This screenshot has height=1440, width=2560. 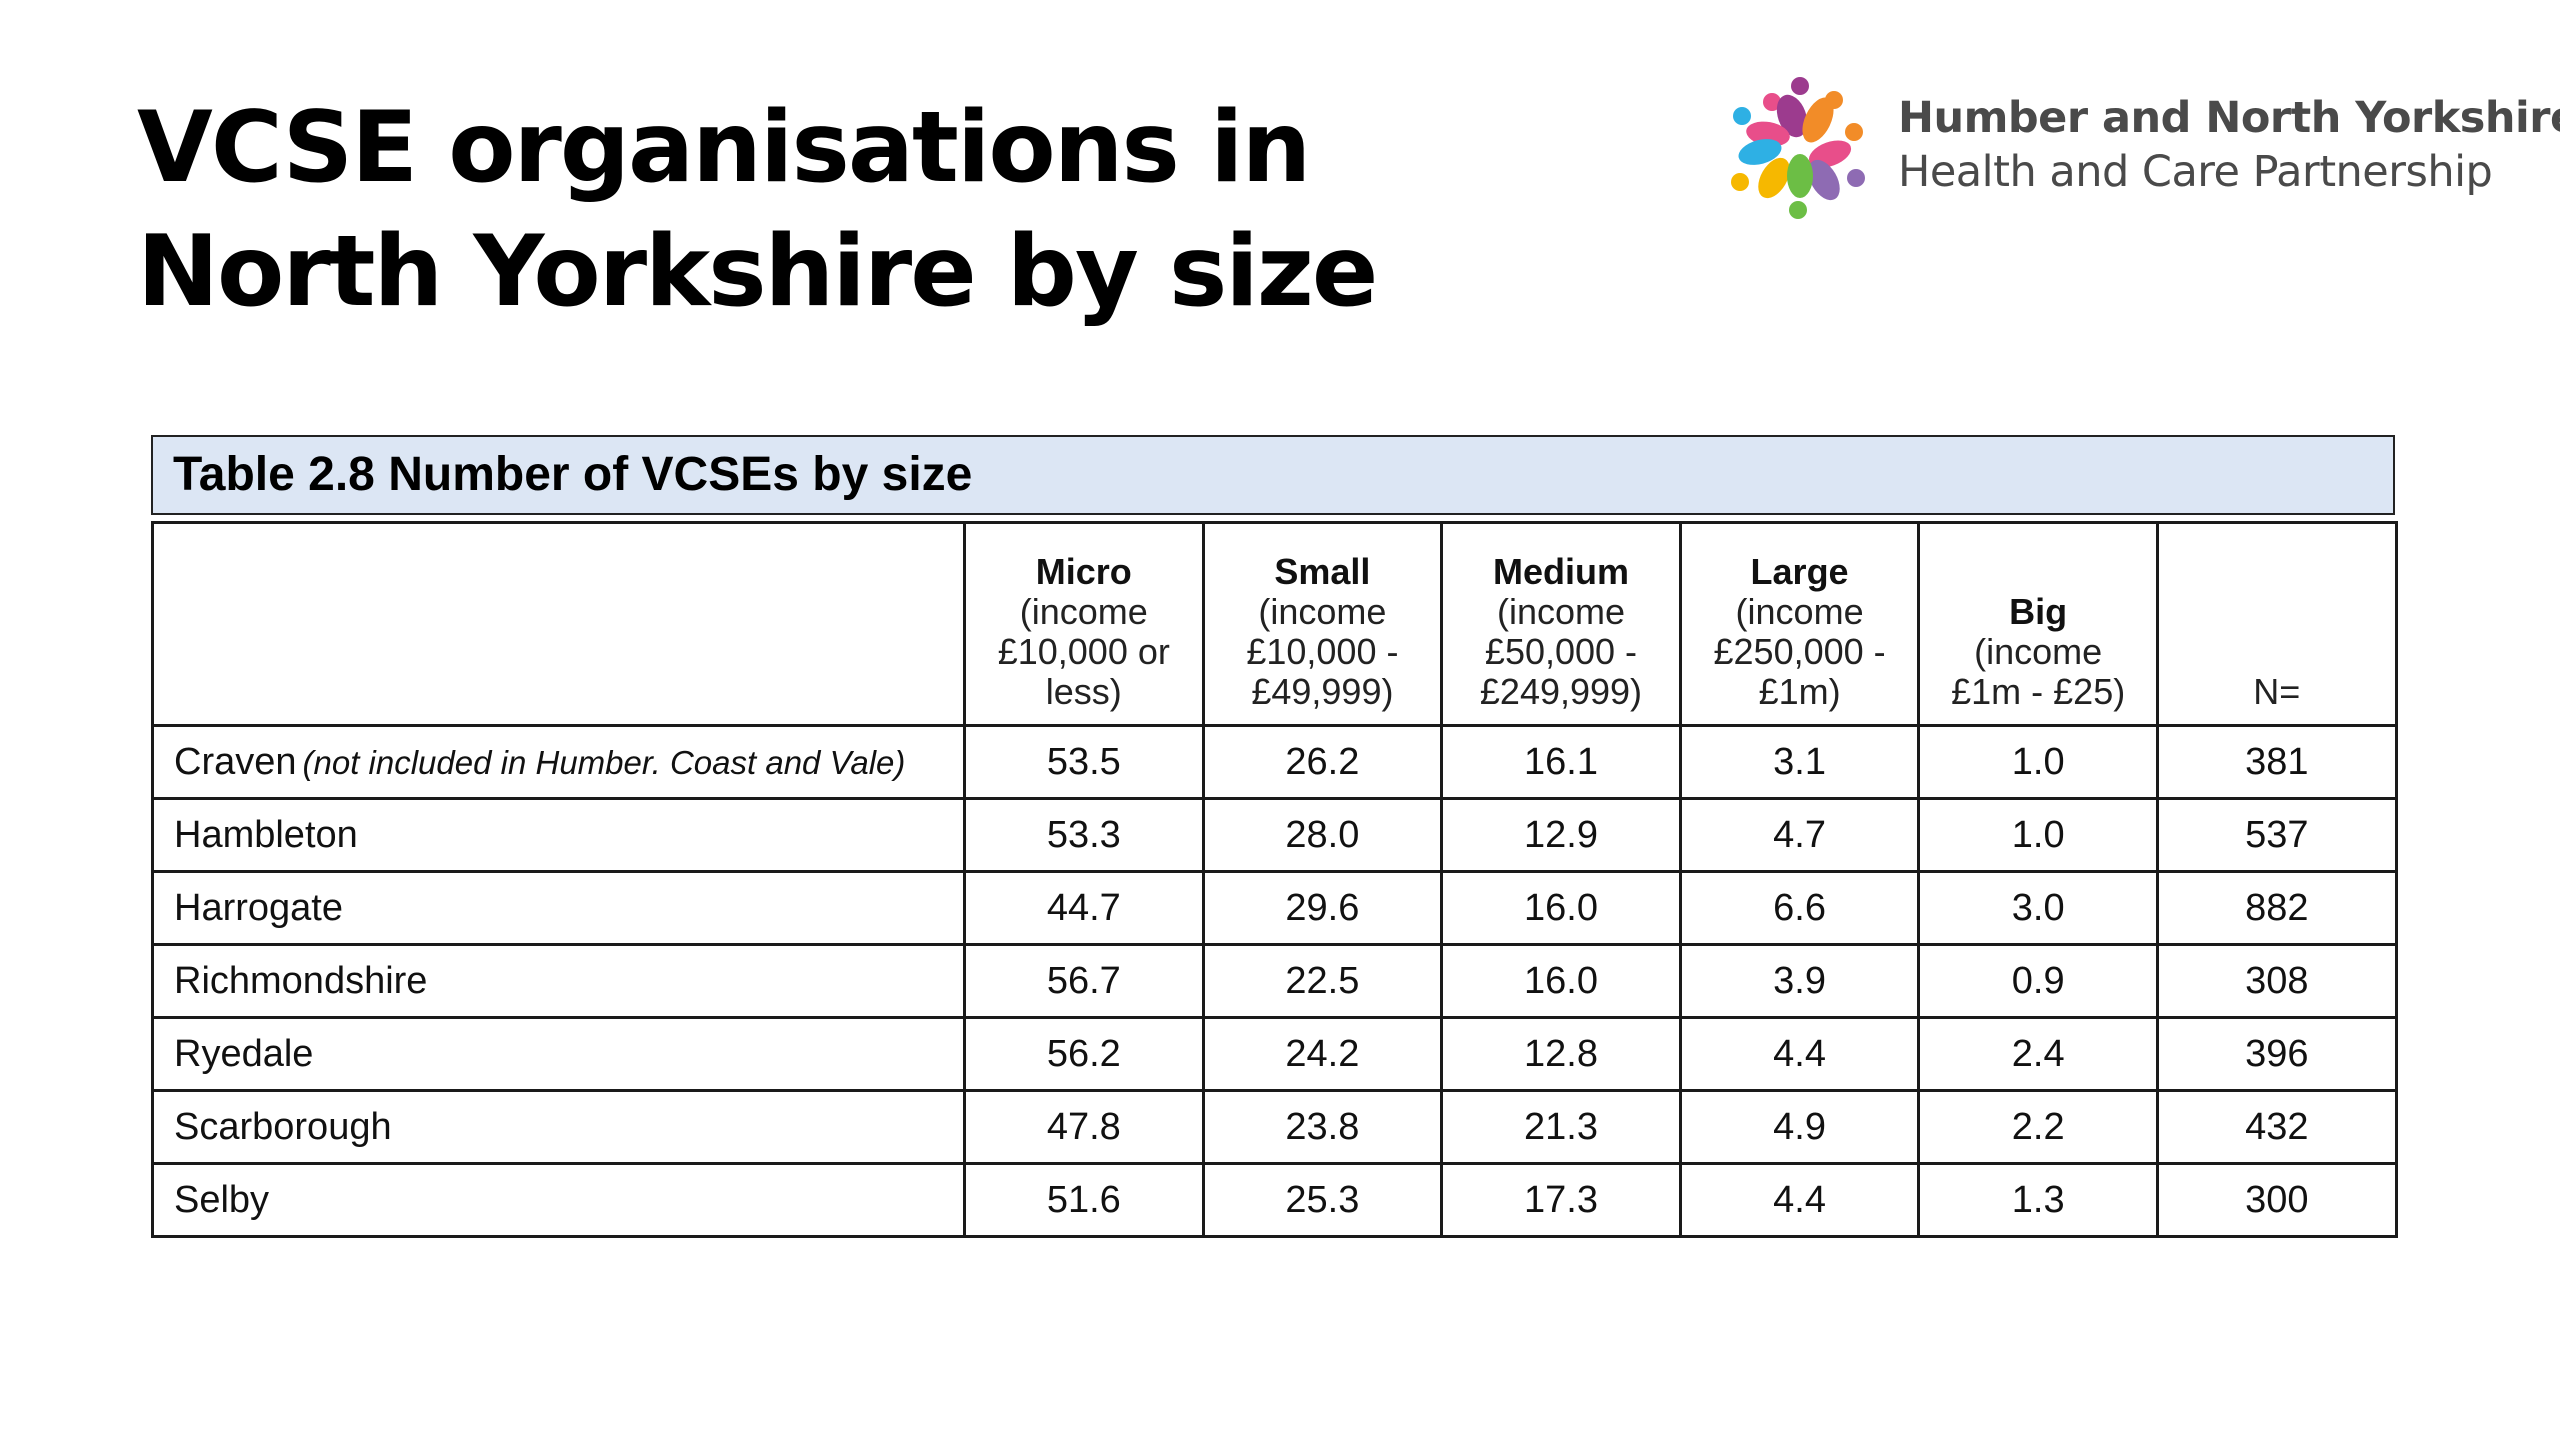 What do you see at coordinates (1084, 762) in the screenshot?
I see `micro-cell: 53.5` at bounding box center [1084, 762].